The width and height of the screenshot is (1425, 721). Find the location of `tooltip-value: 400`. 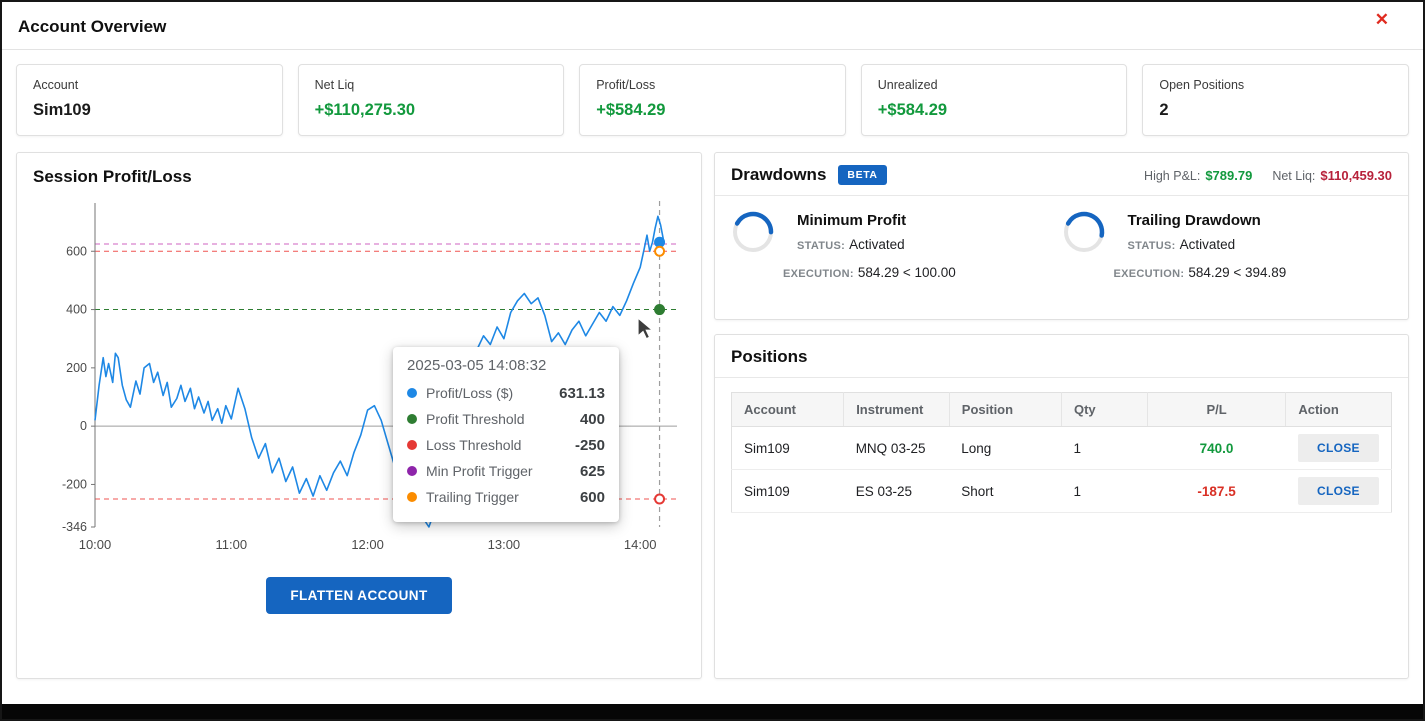

tooltip-value: 400 is located at coordinates (592, 419).